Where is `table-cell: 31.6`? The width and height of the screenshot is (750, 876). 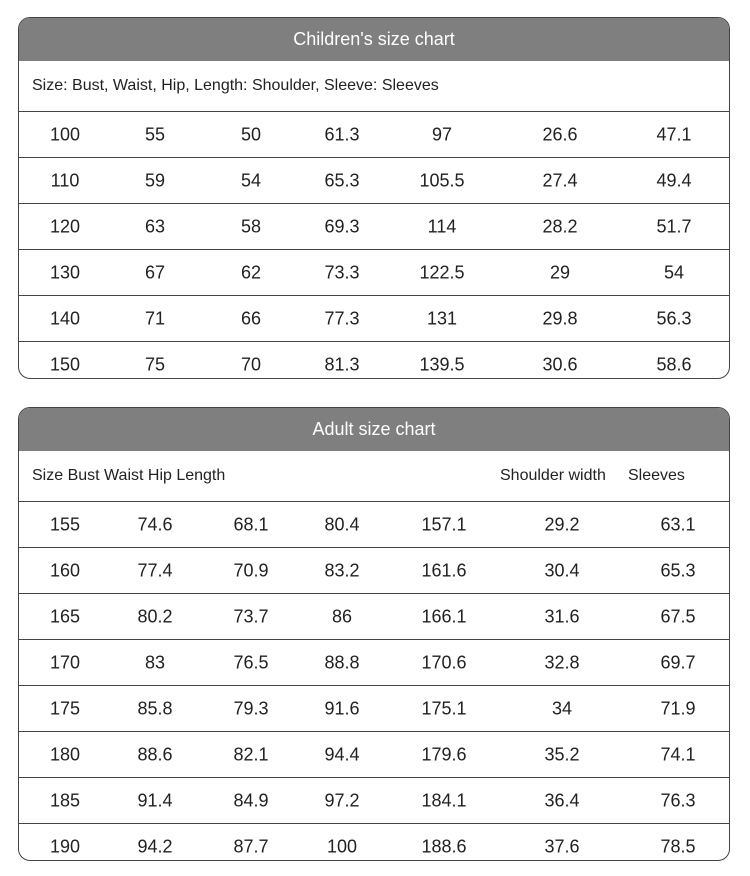
table-cell: 31.6 is located at coordinates (562, 616).